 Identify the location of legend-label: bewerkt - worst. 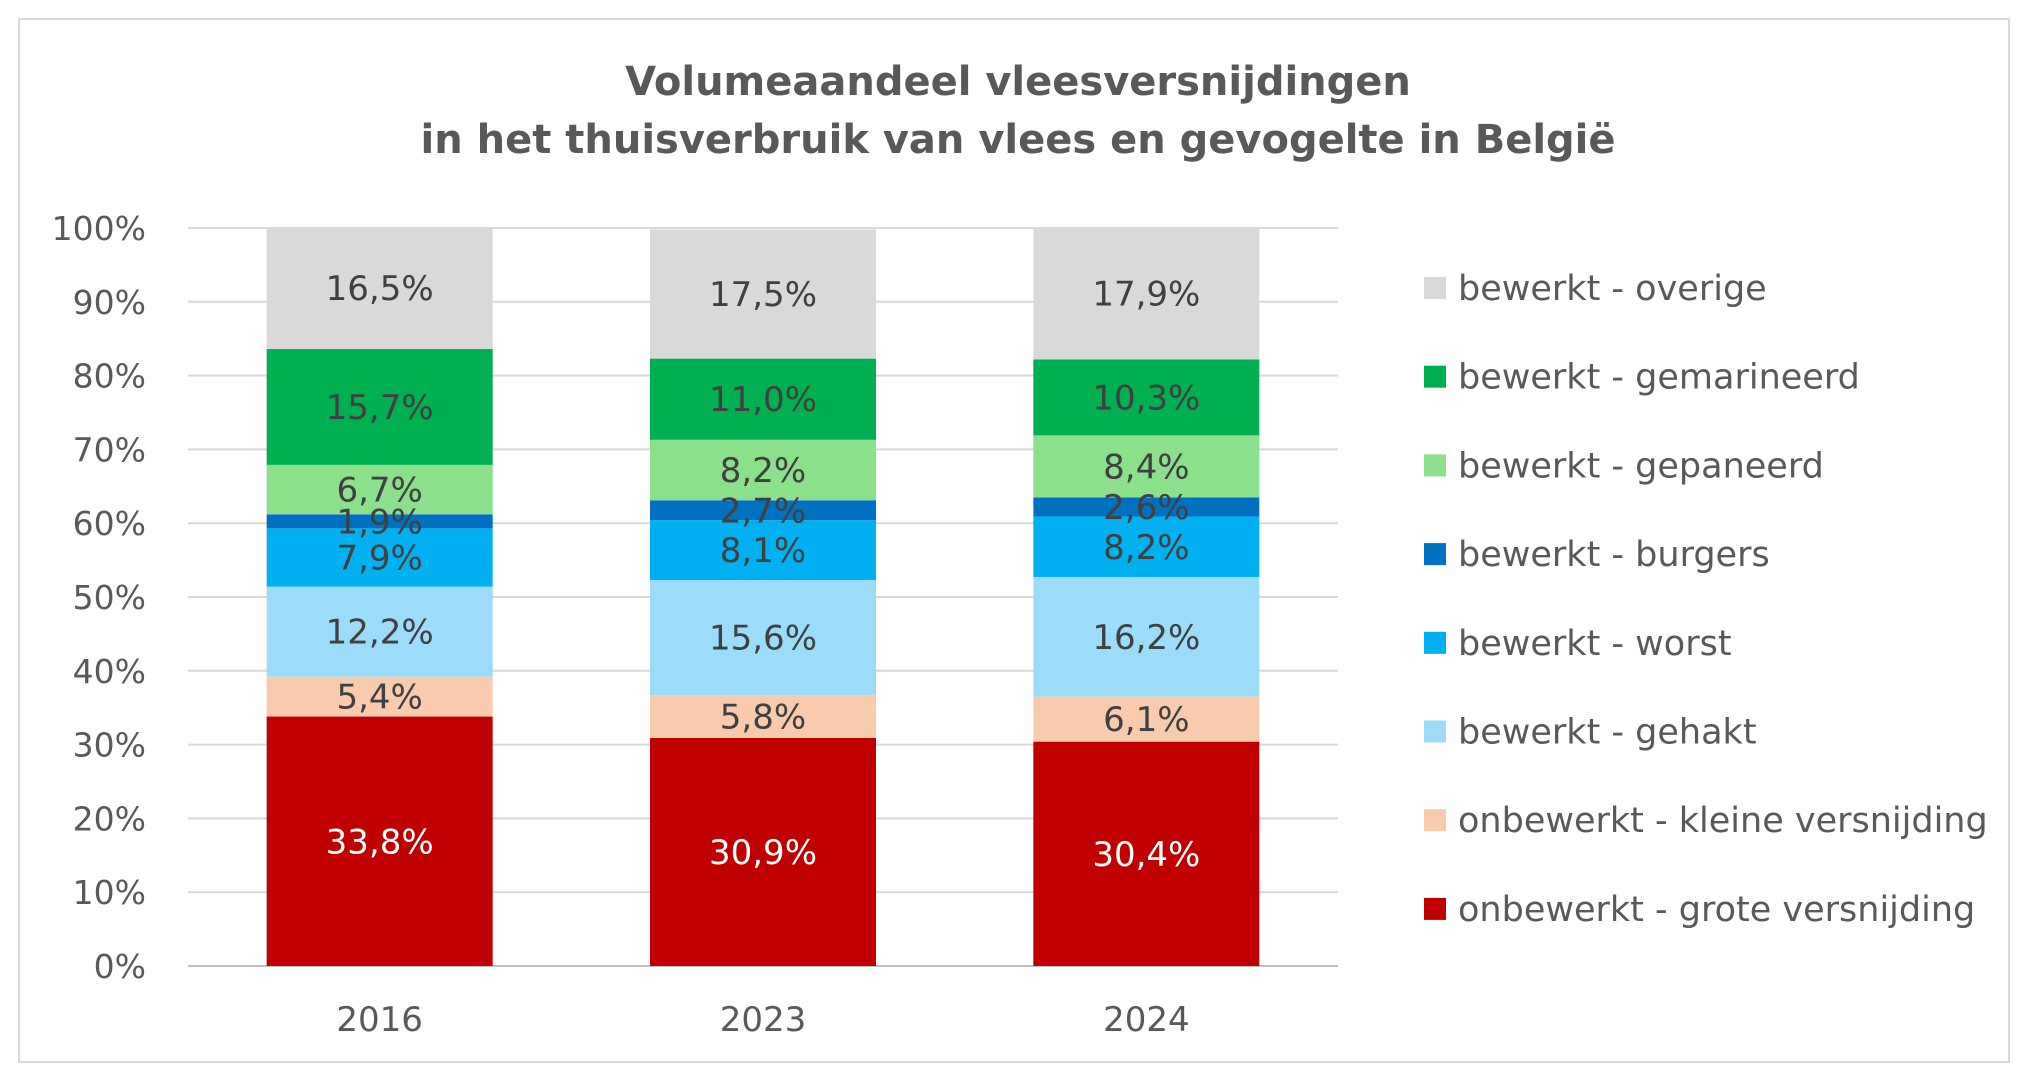
(1595, 644).